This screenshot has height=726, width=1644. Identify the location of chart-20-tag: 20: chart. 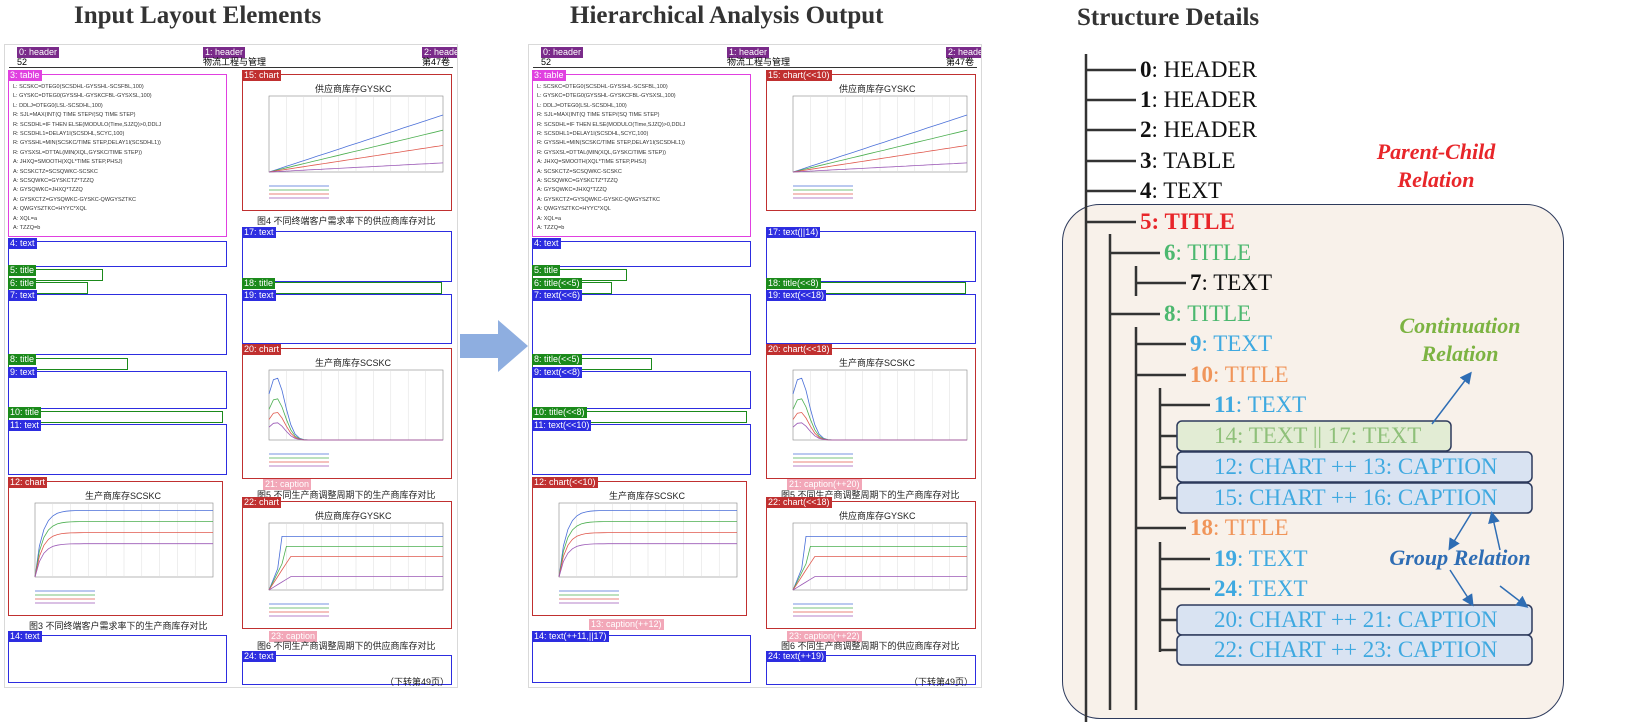
(262, 349).